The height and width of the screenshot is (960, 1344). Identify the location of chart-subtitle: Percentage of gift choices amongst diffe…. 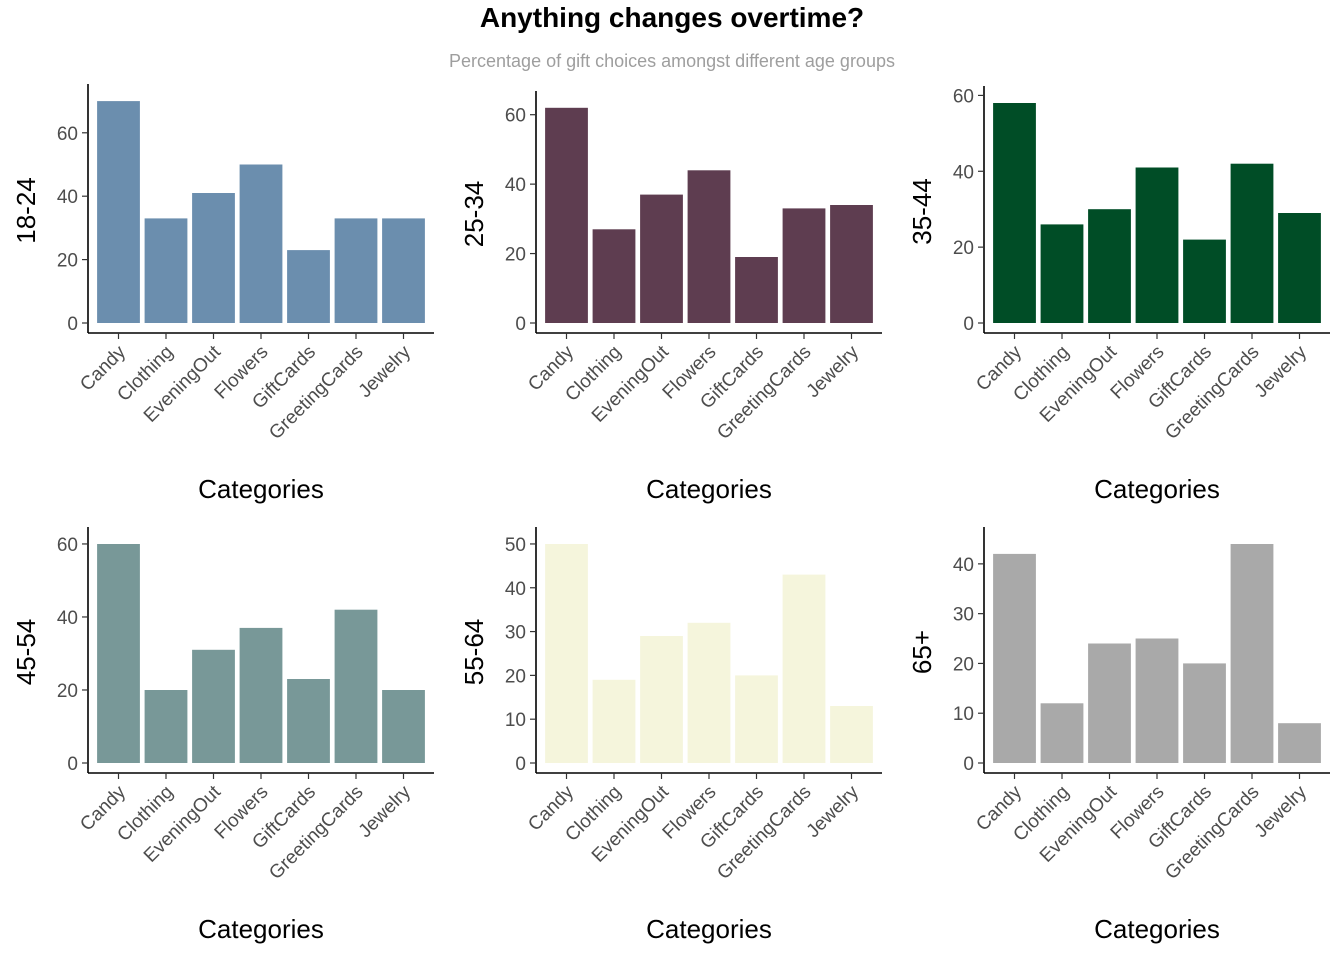
(672, 61).